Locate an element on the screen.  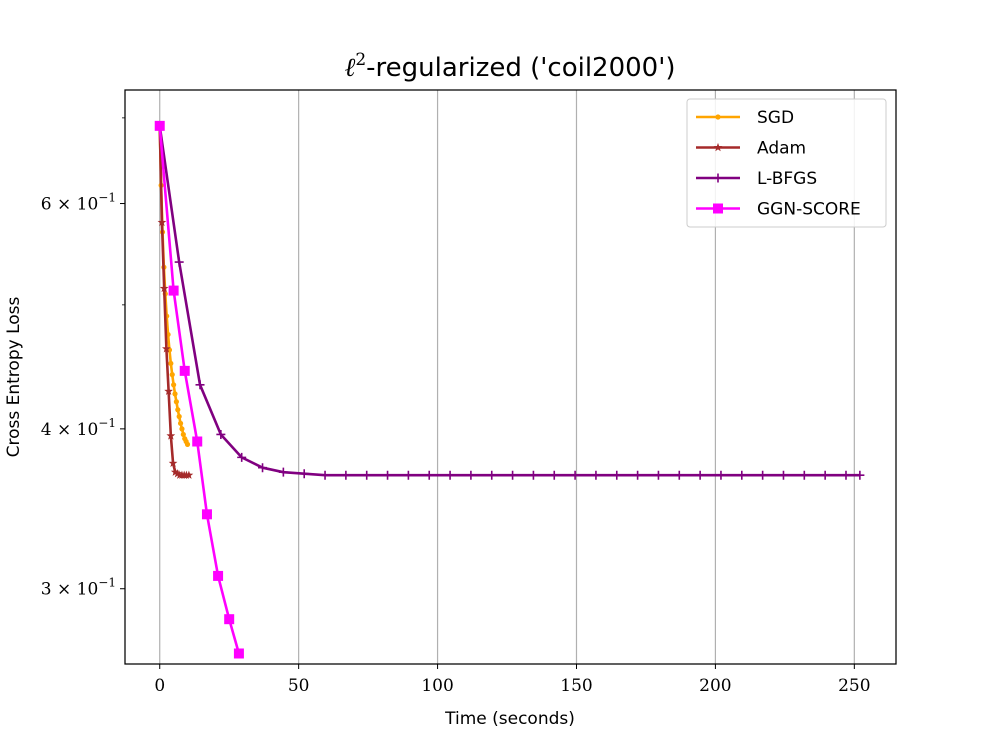
title-superscript: 2 is located at coordinates (360, 60).